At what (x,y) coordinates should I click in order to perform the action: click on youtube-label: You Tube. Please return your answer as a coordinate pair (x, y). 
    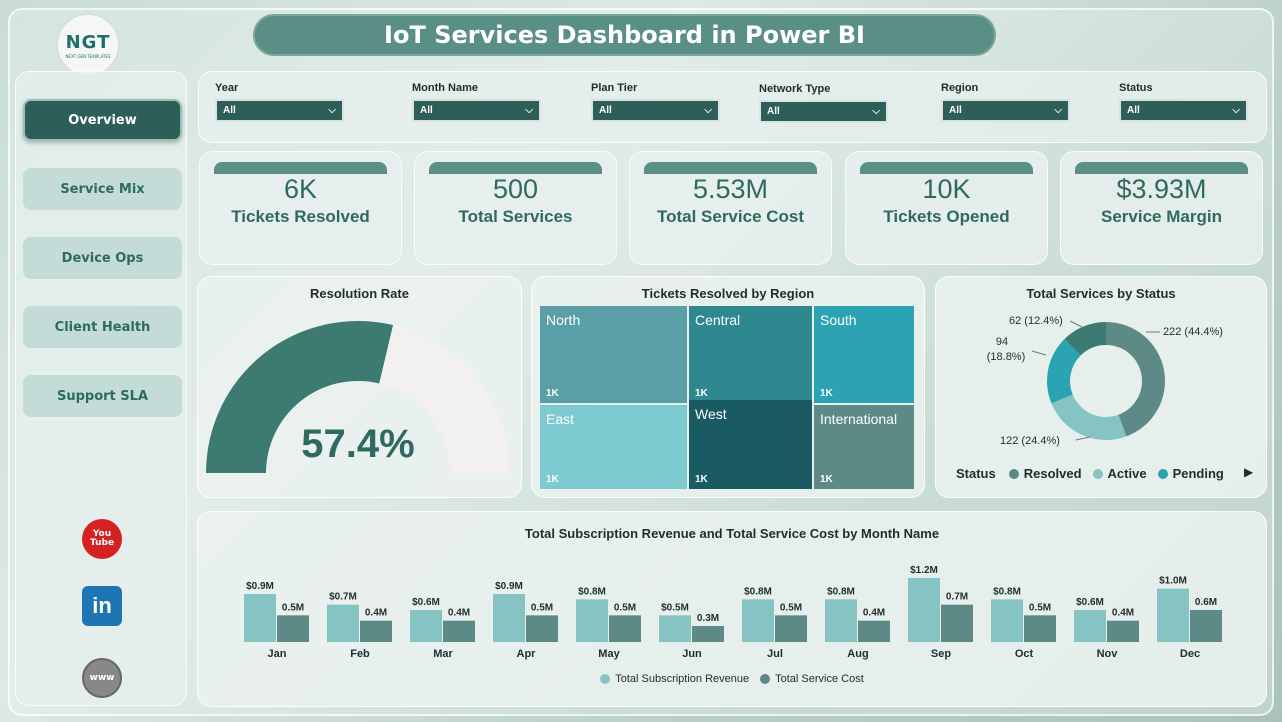
    Looking at the image, I should click on (102, 538).